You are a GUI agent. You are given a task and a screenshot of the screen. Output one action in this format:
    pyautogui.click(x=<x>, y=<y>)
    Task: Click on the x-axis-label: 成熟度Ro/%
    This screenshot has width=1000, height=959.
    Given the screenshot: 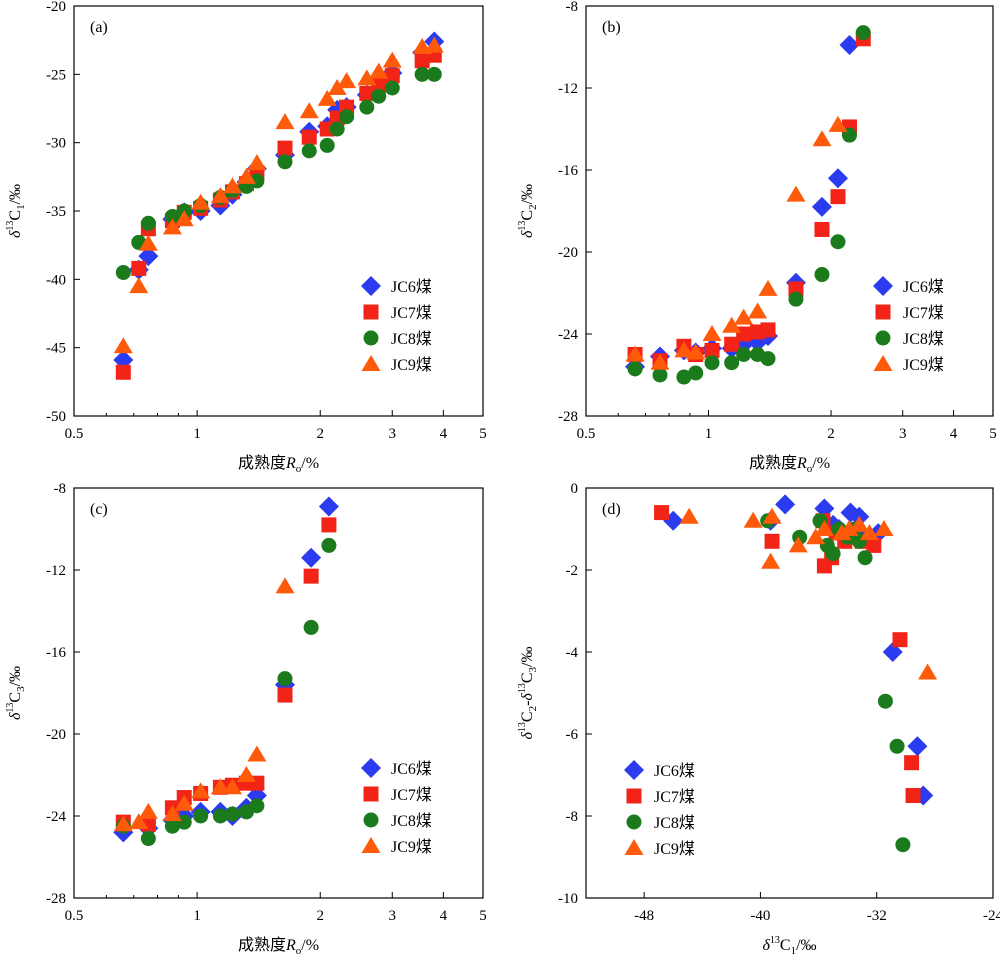 What is the action you would take?
    pyautogui.click(x=278, y=946)
    